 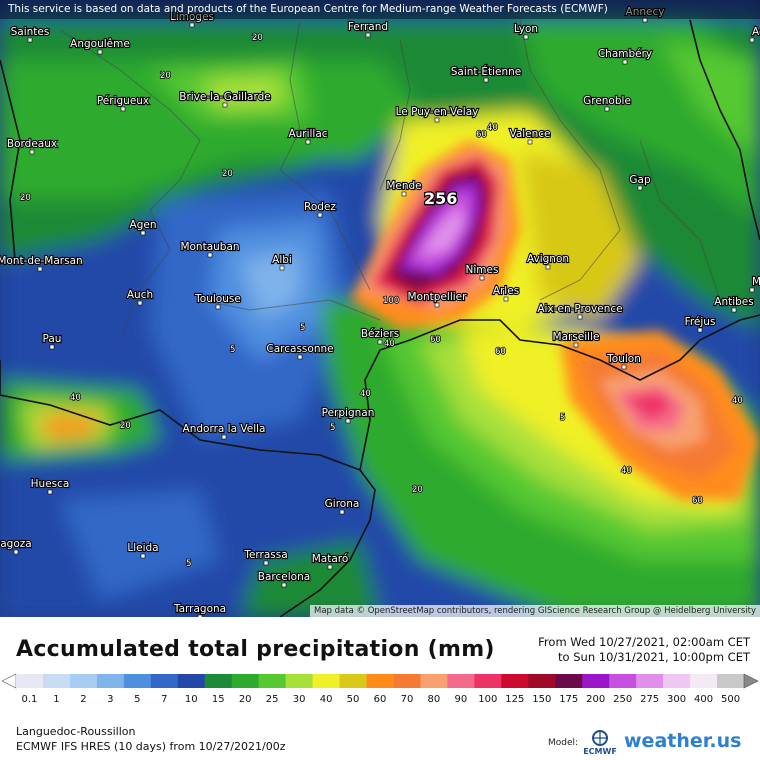 I want to click on city-le-puy-en-velay: Le Puy-en-Velay, so click(x=437, y=114).